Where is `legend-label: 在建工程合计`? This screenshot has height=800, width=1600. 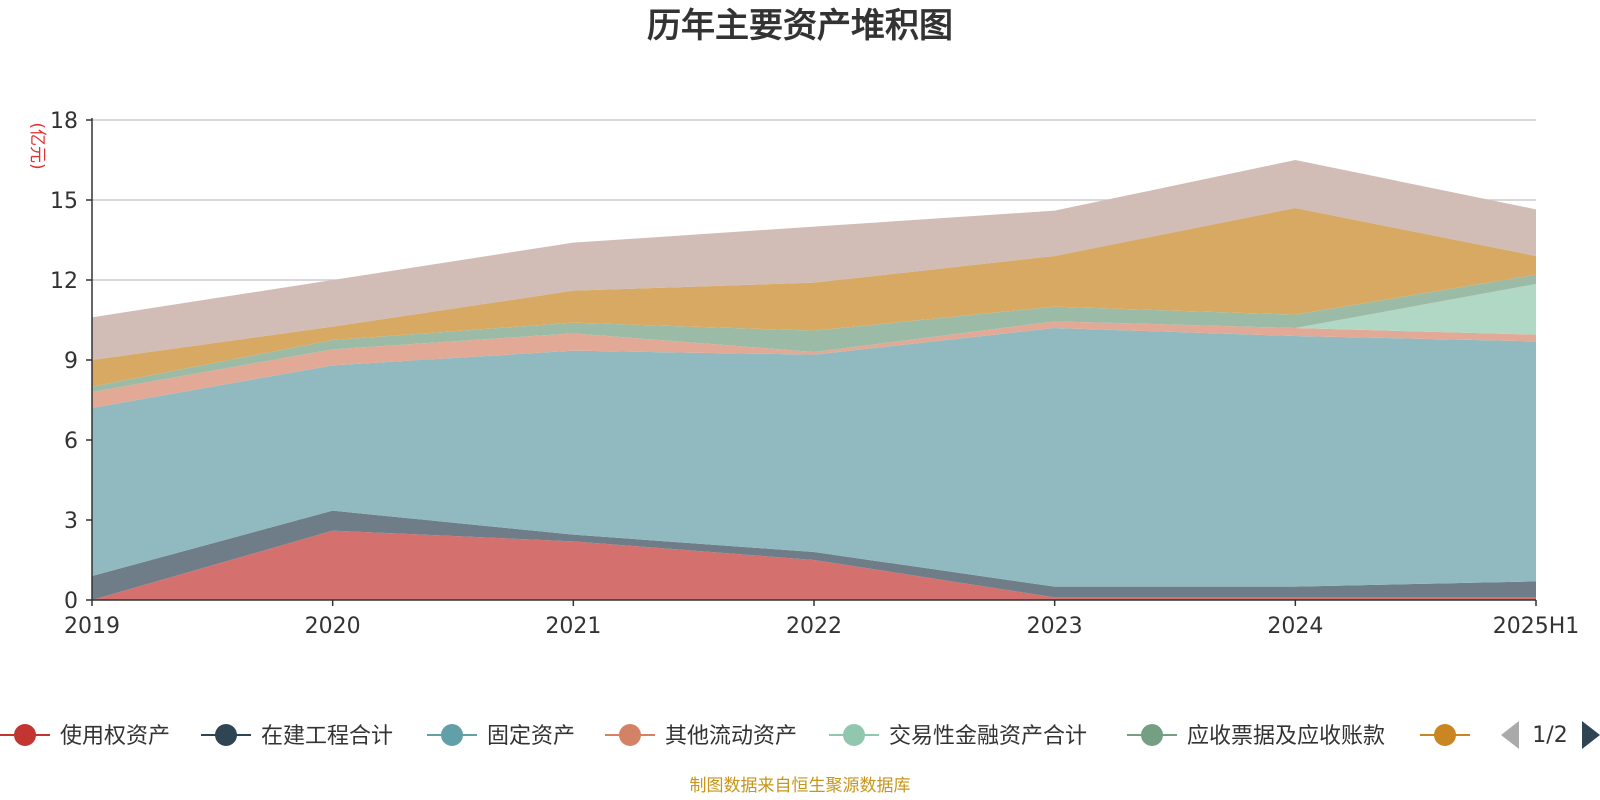 legend-label: 在建工程合计 is located at coordinates (327, 736).